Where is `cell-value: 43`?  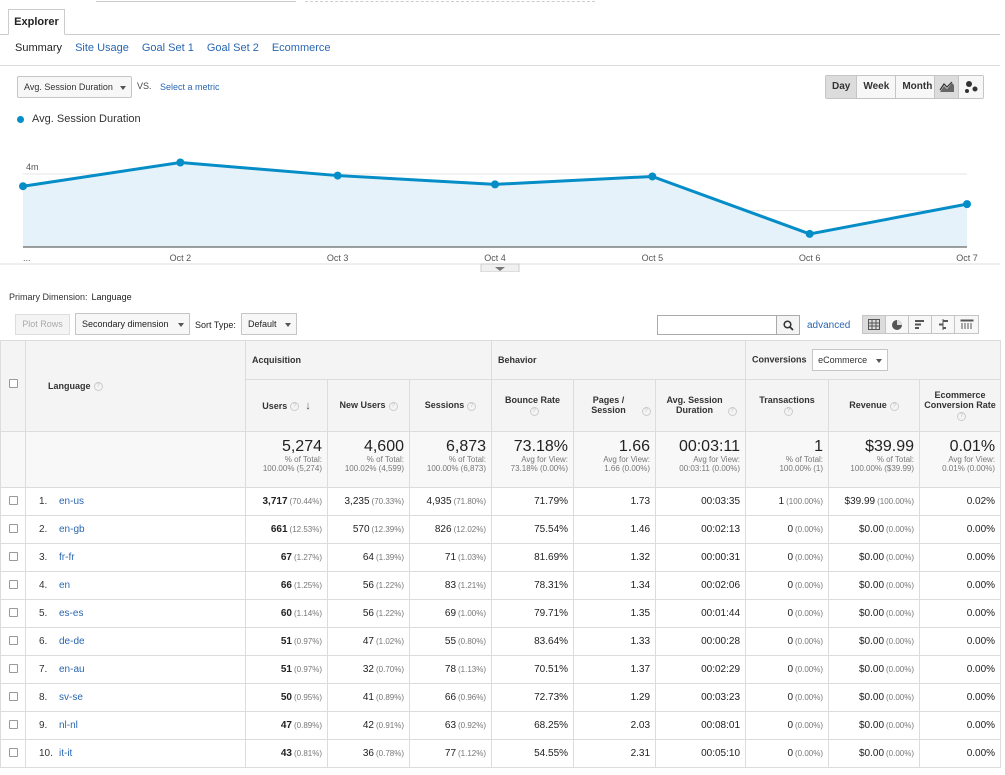
cell-value: 43 is located at coordinates (286, 753).